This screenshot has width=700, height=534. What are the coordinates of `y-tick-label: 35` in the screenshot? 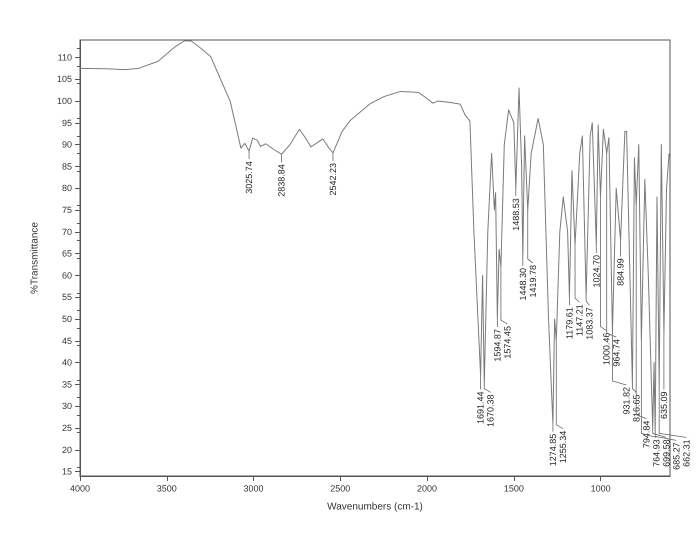 It's located at (67, 384).